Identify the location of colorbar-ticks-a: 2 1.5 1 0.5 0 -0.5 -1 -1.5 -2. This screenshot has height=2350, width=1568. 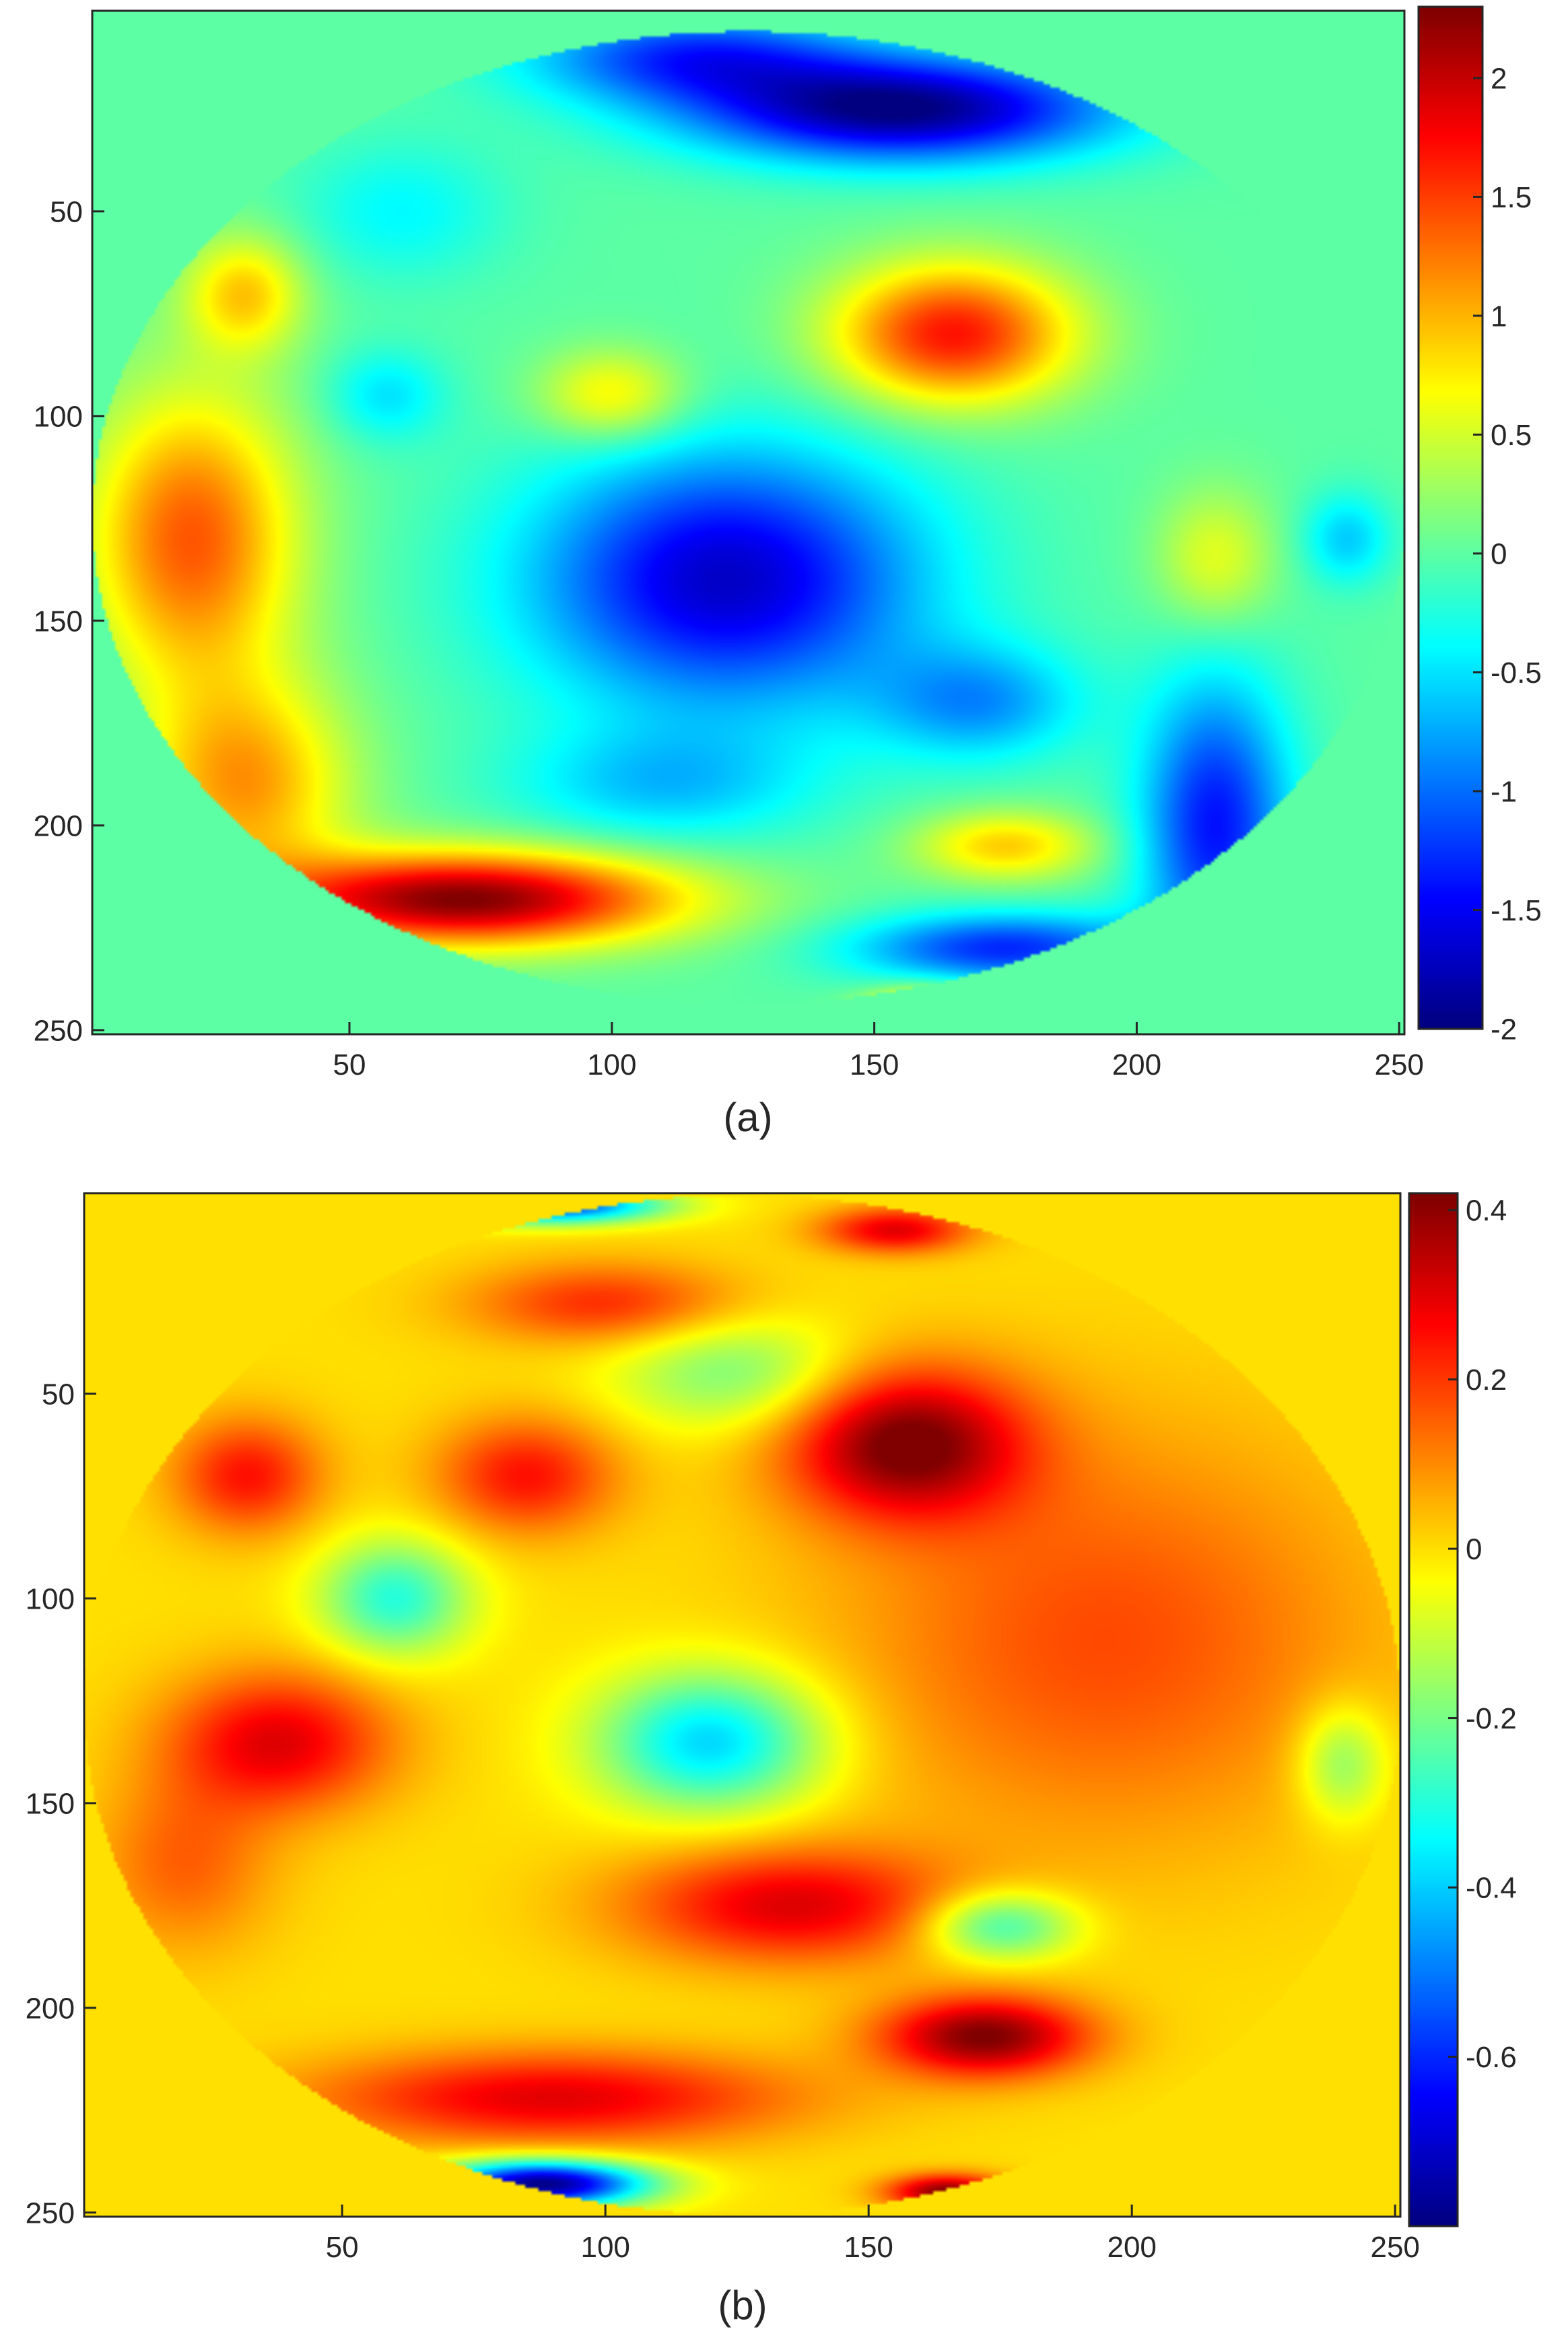
(1507, 554).